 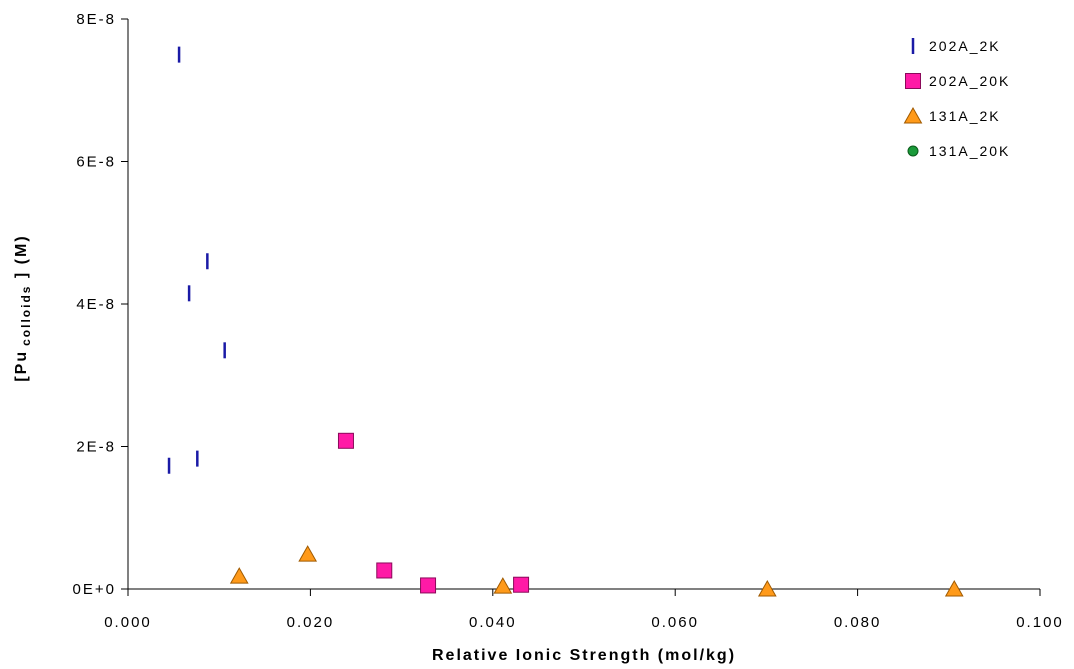 What do you see at coordinates (596, 571) in the screenshot?
I see `series-131a-2k` at bounding box center [596, 571].